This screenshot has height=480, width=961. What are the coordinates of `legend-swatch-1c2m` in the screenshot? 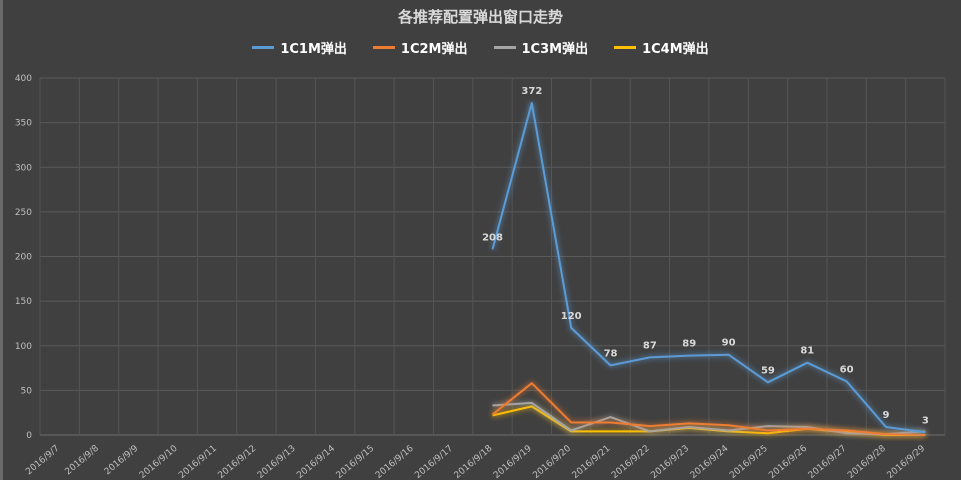 It's located at (383, 47).